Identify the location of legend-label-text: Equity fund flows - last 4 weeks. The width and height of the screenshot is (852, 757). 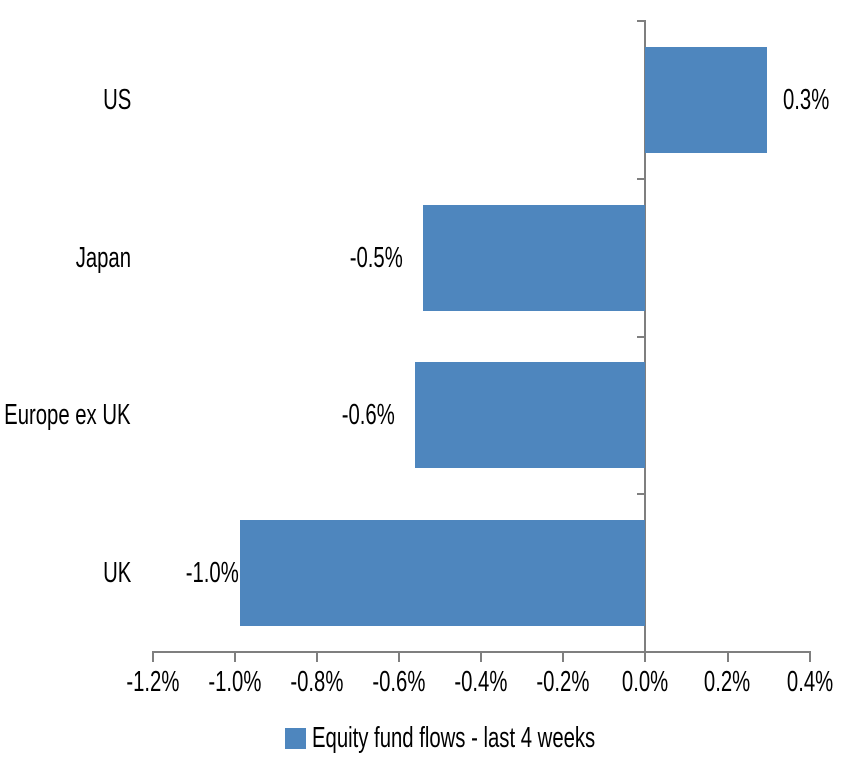
(454, 738).